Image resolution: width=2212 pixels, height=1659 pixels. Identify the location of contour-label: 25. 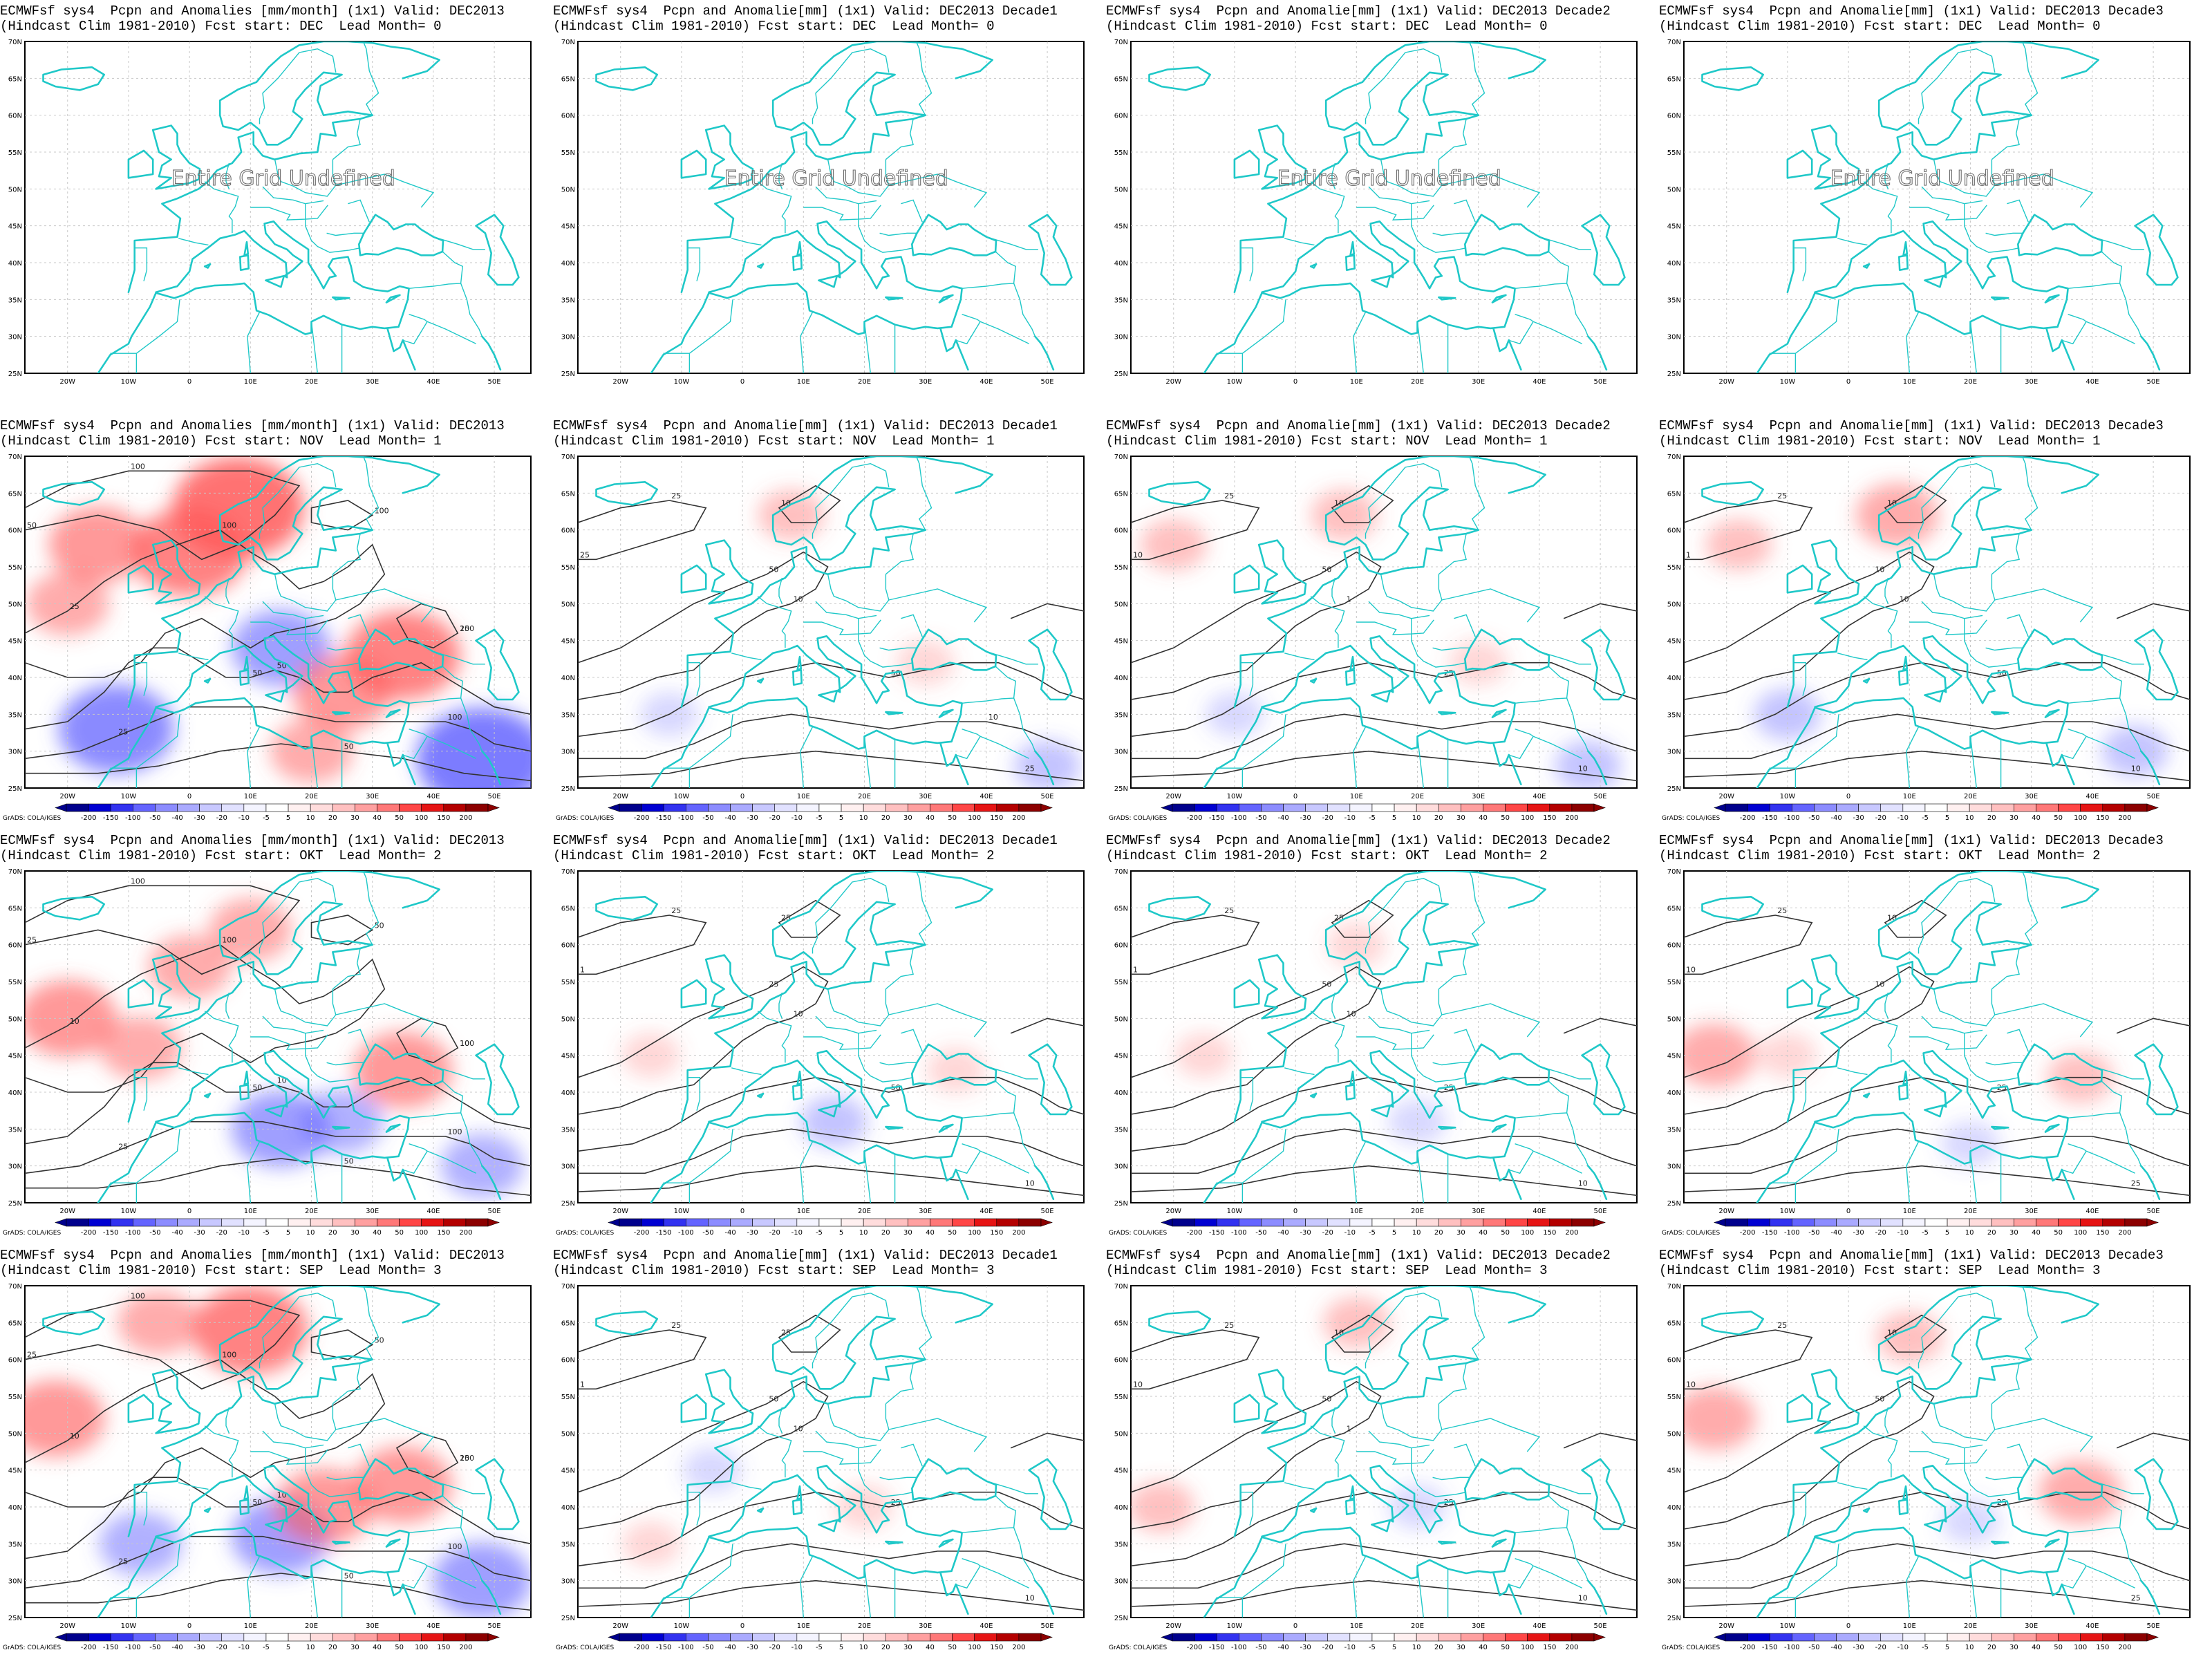
(1229, 495).